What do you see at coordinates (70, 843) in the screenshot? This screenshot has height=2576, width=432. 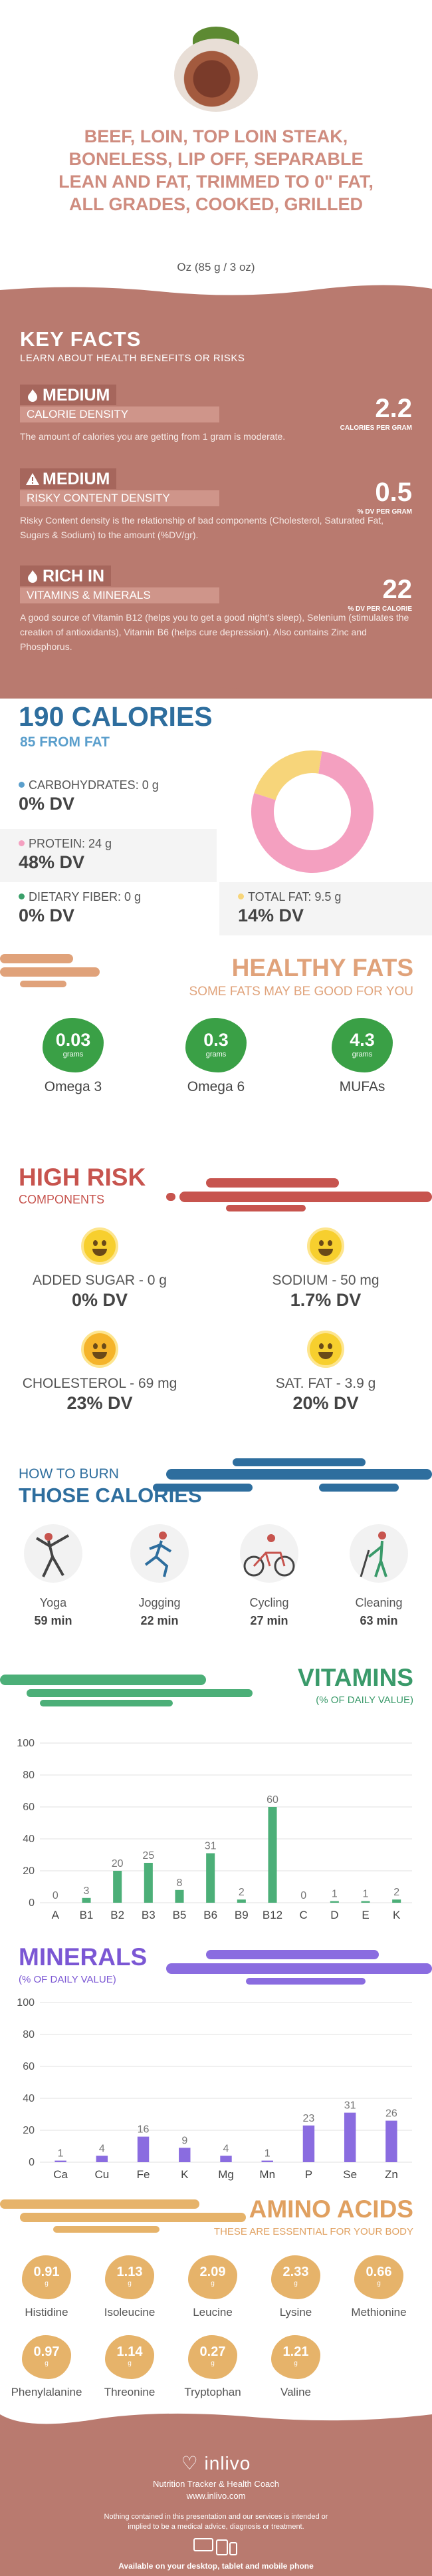 I see `macro-label: PROTEIN: 24 g` at bounding box center [70, 843].